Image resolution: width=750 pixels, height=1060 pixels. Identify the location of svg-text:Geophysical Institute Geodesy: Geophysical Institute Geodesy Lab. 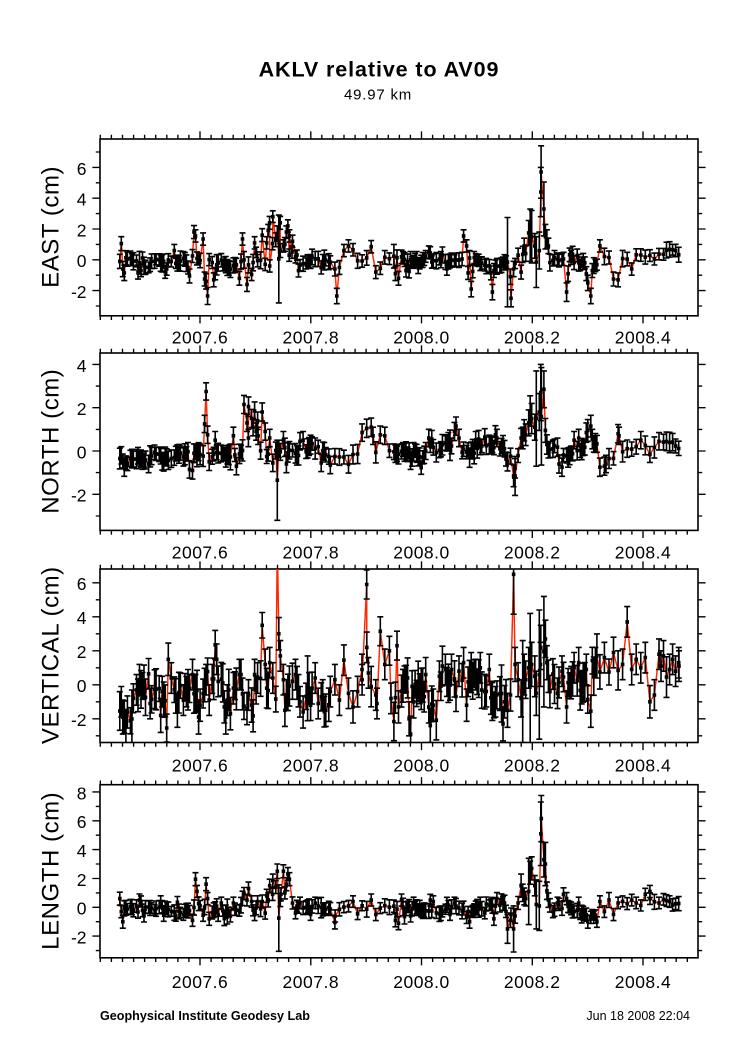
(205, 1016).